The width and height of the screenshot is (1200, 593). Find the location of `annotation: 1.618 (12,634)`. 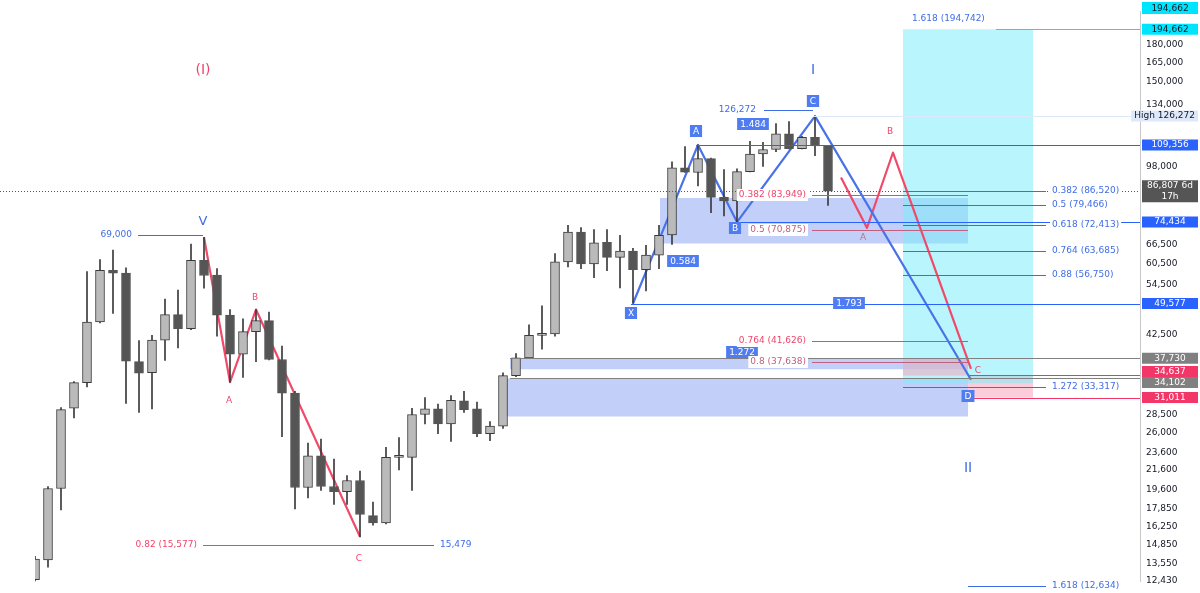

annotation: 1.618 (12,634) is located at coordinates (1086, 585).